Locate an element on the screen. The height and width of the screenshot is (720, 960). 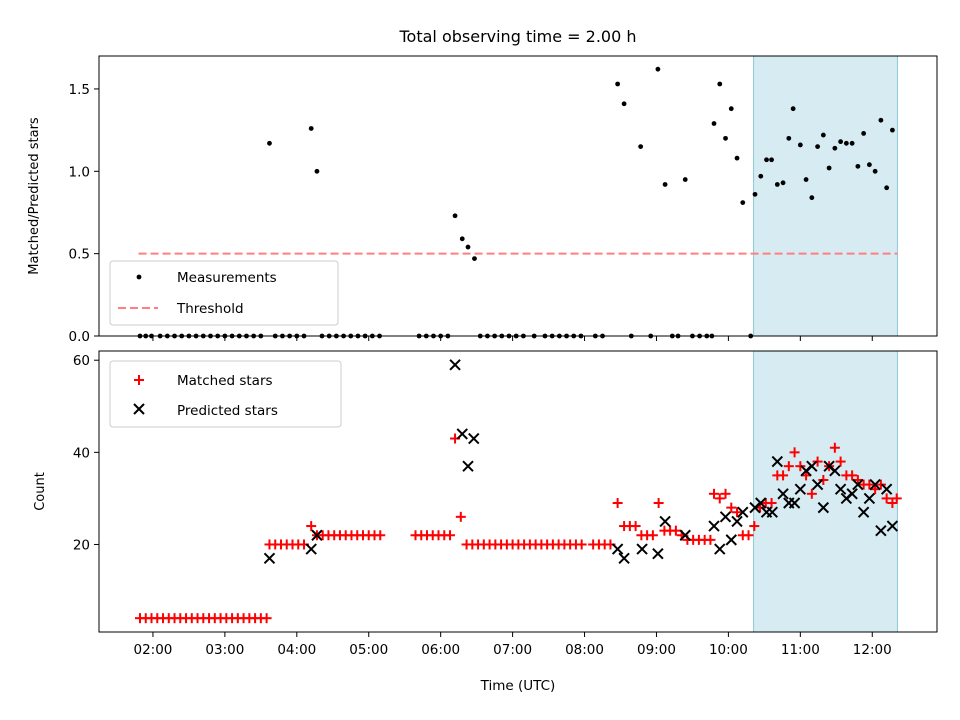
bottom-highlight-span is located at coordinates (825, 491).